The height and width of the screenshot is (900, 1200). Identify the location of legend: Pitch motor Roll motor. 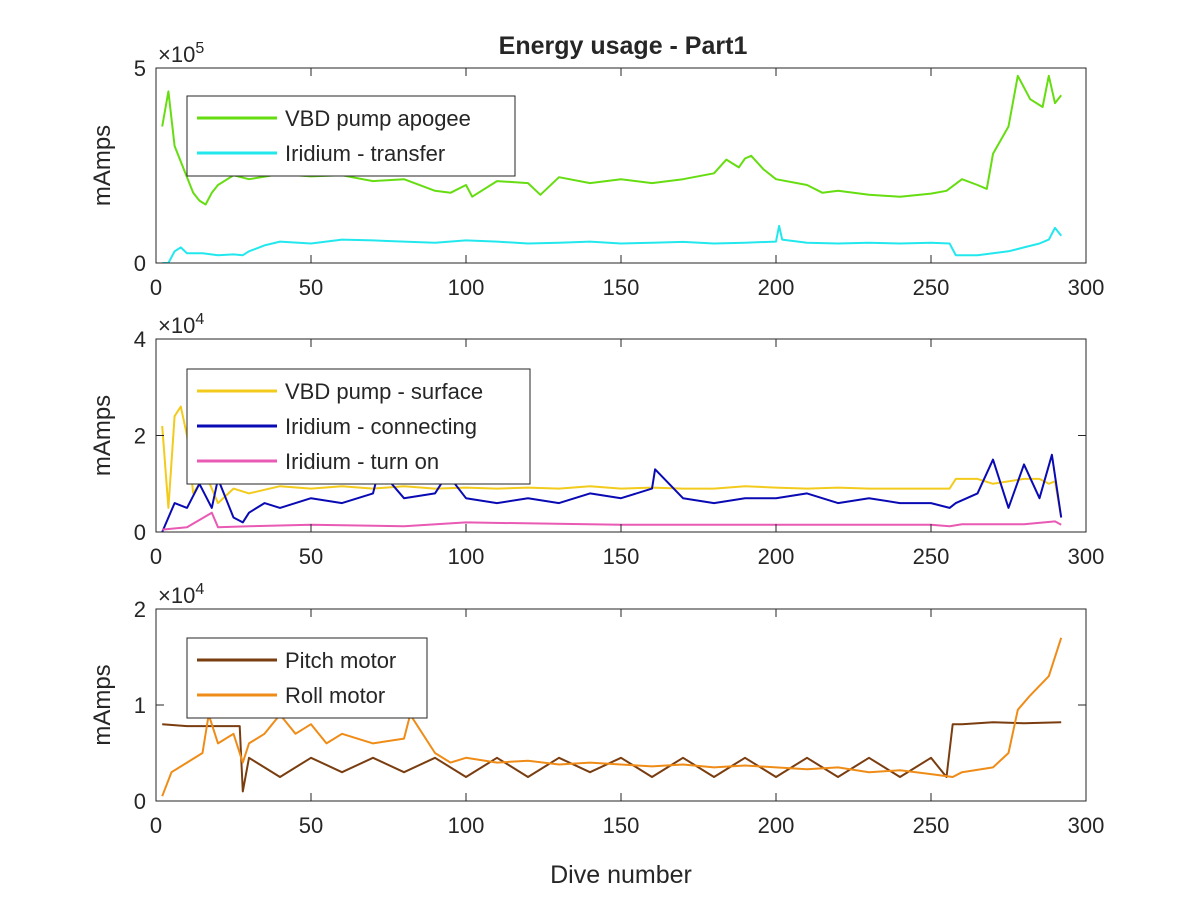
(307, 678).